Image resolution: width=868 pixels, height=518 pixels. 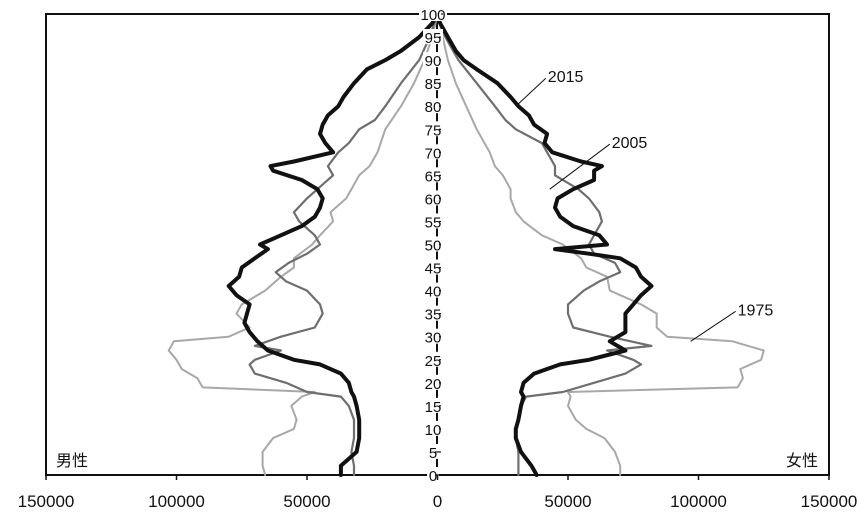 I want to click on age-tick-label: 65, so click(x=433, y=176).